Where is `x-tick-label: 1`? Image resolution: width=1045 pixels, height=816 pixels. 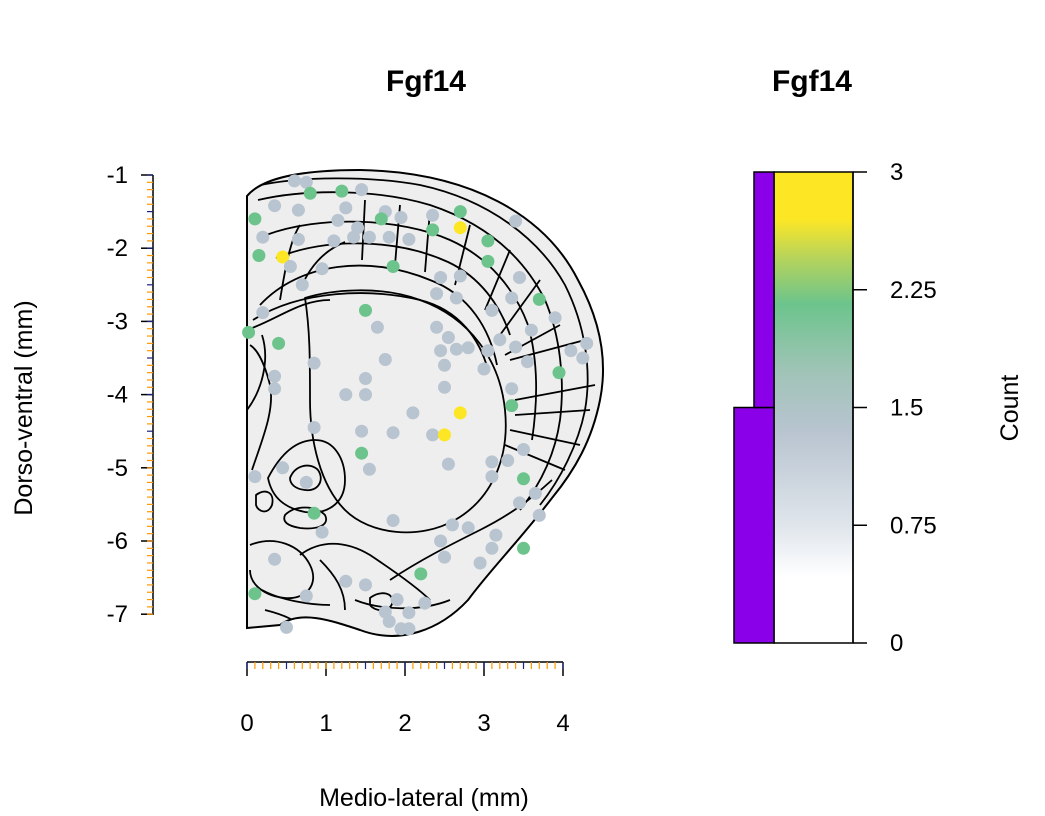 x-tick-label: 1 is located at coordinates (325, 723).